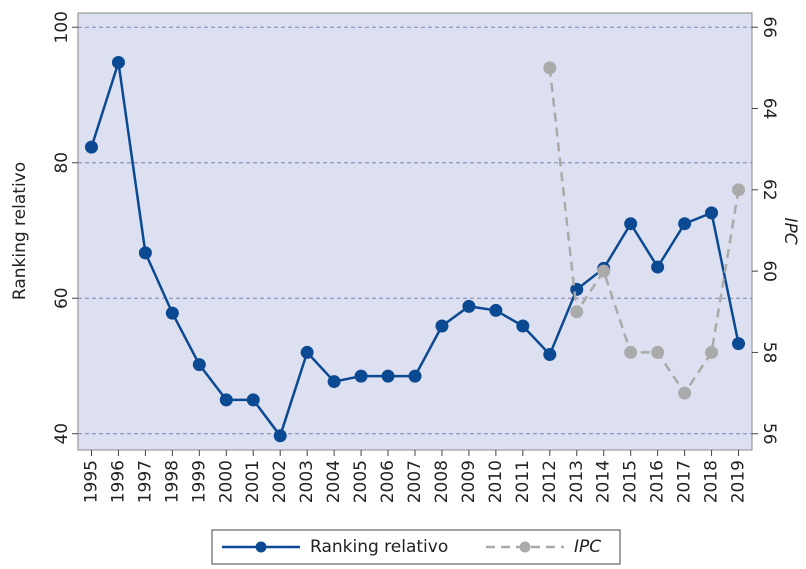 The height and width of the screenshot is (569, 806). Describe the element at coordinates (769, 109) in the screenshot. I see `y2-tick-label: 64` at that location.